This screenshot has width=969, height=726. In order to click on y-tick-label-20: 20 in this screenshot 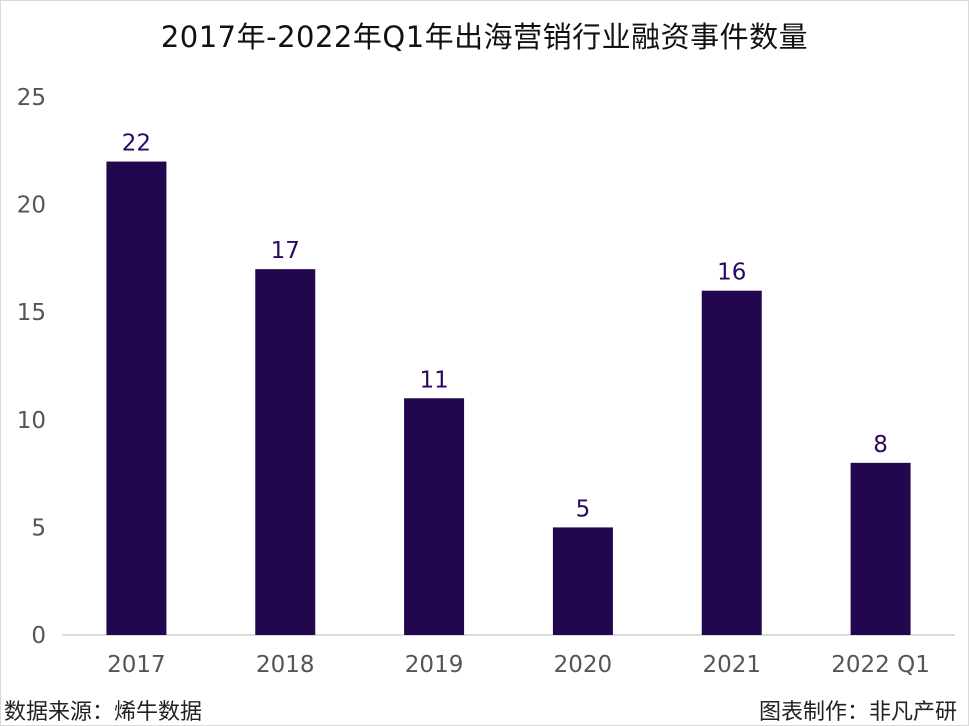, I will do `click(31, 206)`.